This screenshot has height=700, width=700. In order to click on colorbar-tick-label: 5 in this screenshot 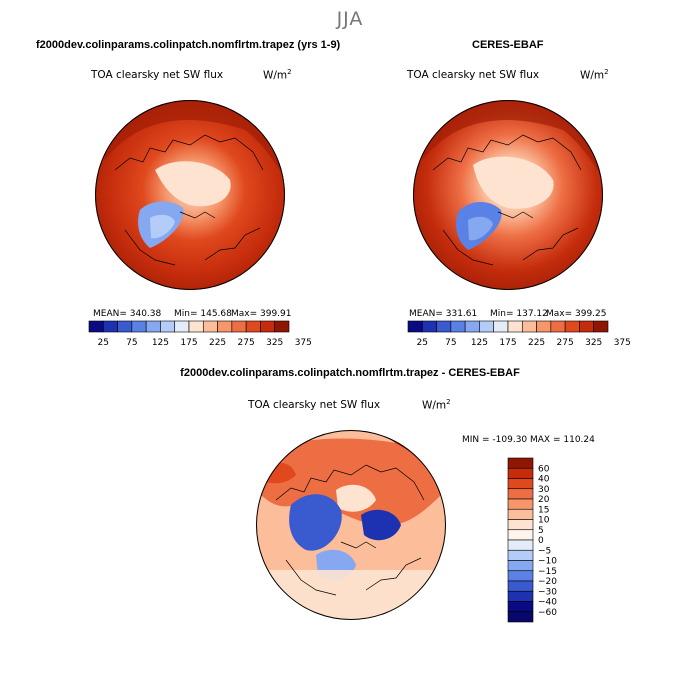, I will do `click(541, 531)`.